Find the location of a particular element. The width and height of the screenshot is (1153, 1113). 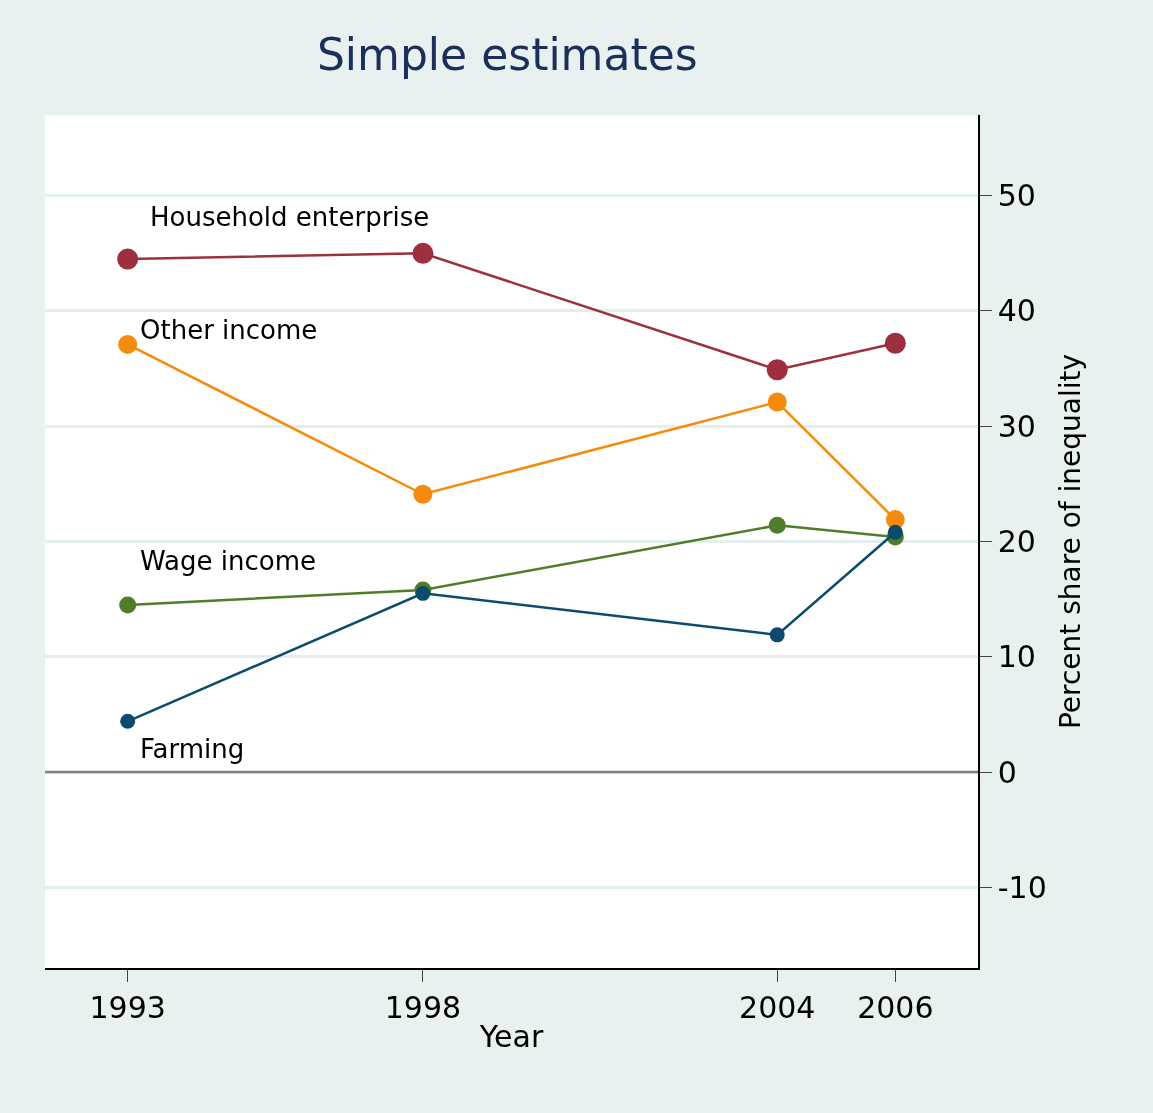

y-tick-label: 0 is located at coordinates (1007, 772).